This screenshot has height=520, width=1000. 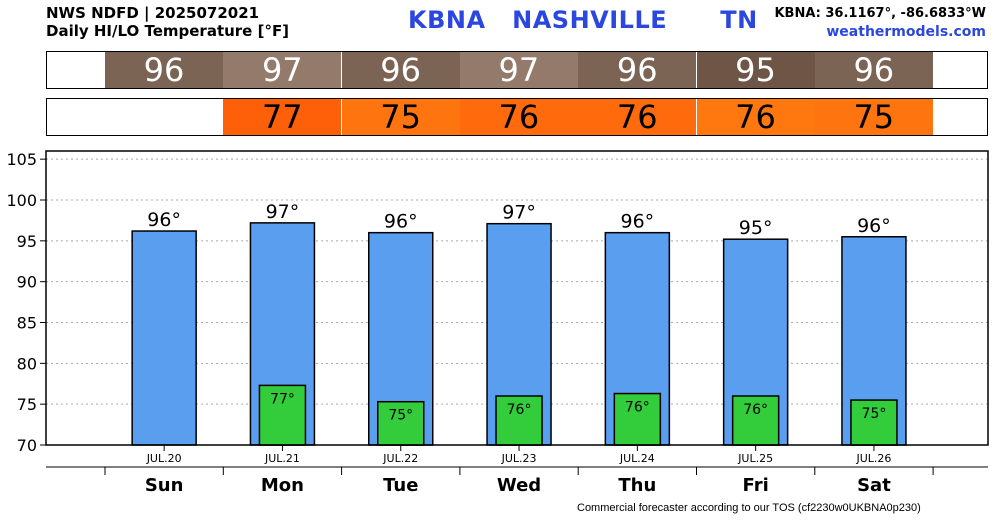 I want to click on y-tick-label: 70, so click(x=27, y=445).